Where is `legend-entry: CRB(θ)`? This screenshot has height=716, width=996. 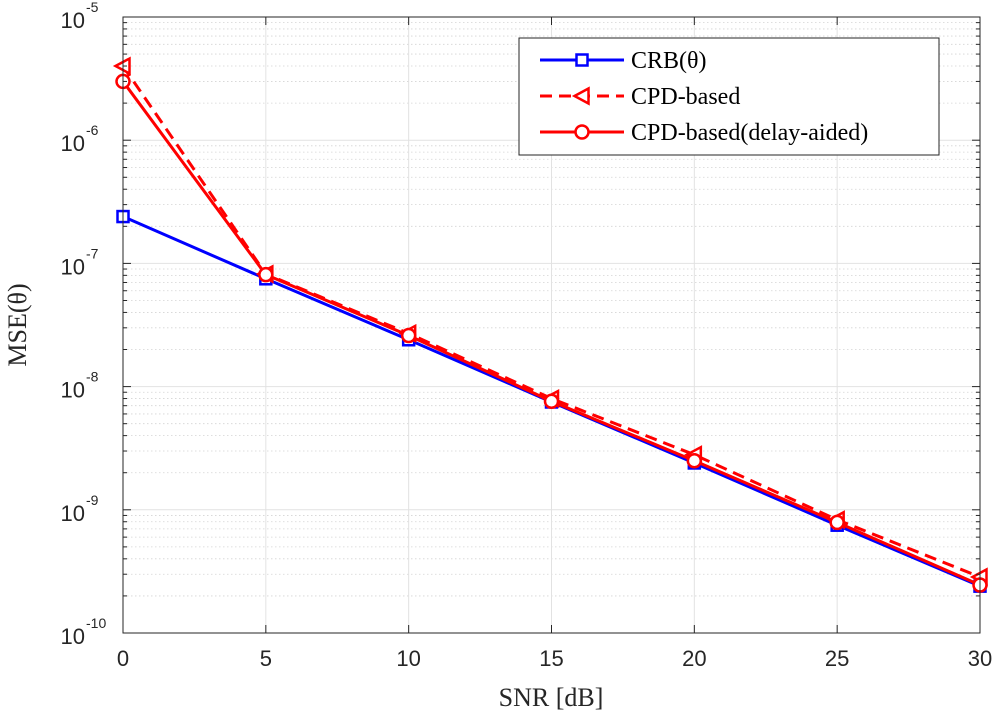 legend-entry: CRB(θ) is located at coordinates (623, 61).